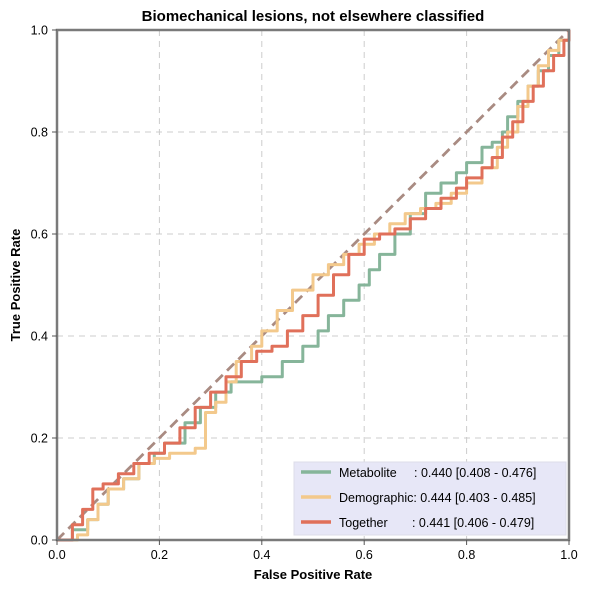 Image resolution: width=591 pixels, height=592 pixels. Describe the element at coordinates (261, 555) in the screenshot. I see `x-tick-label: 0.4` at that location.